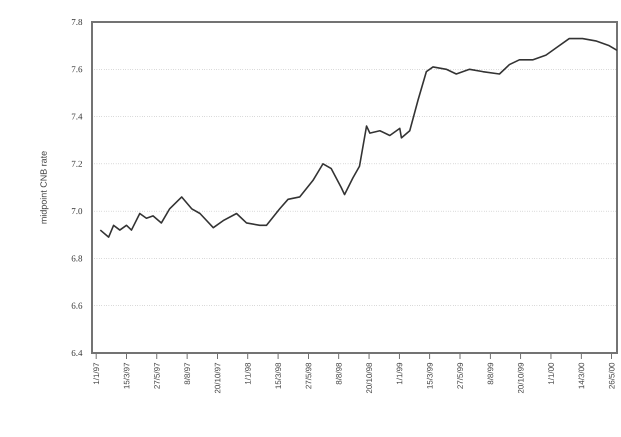  What do you see at coordinates (77, 163) in the screenshot?
I see `y-tick-label: 7.2` at bounding box center [77, 163].